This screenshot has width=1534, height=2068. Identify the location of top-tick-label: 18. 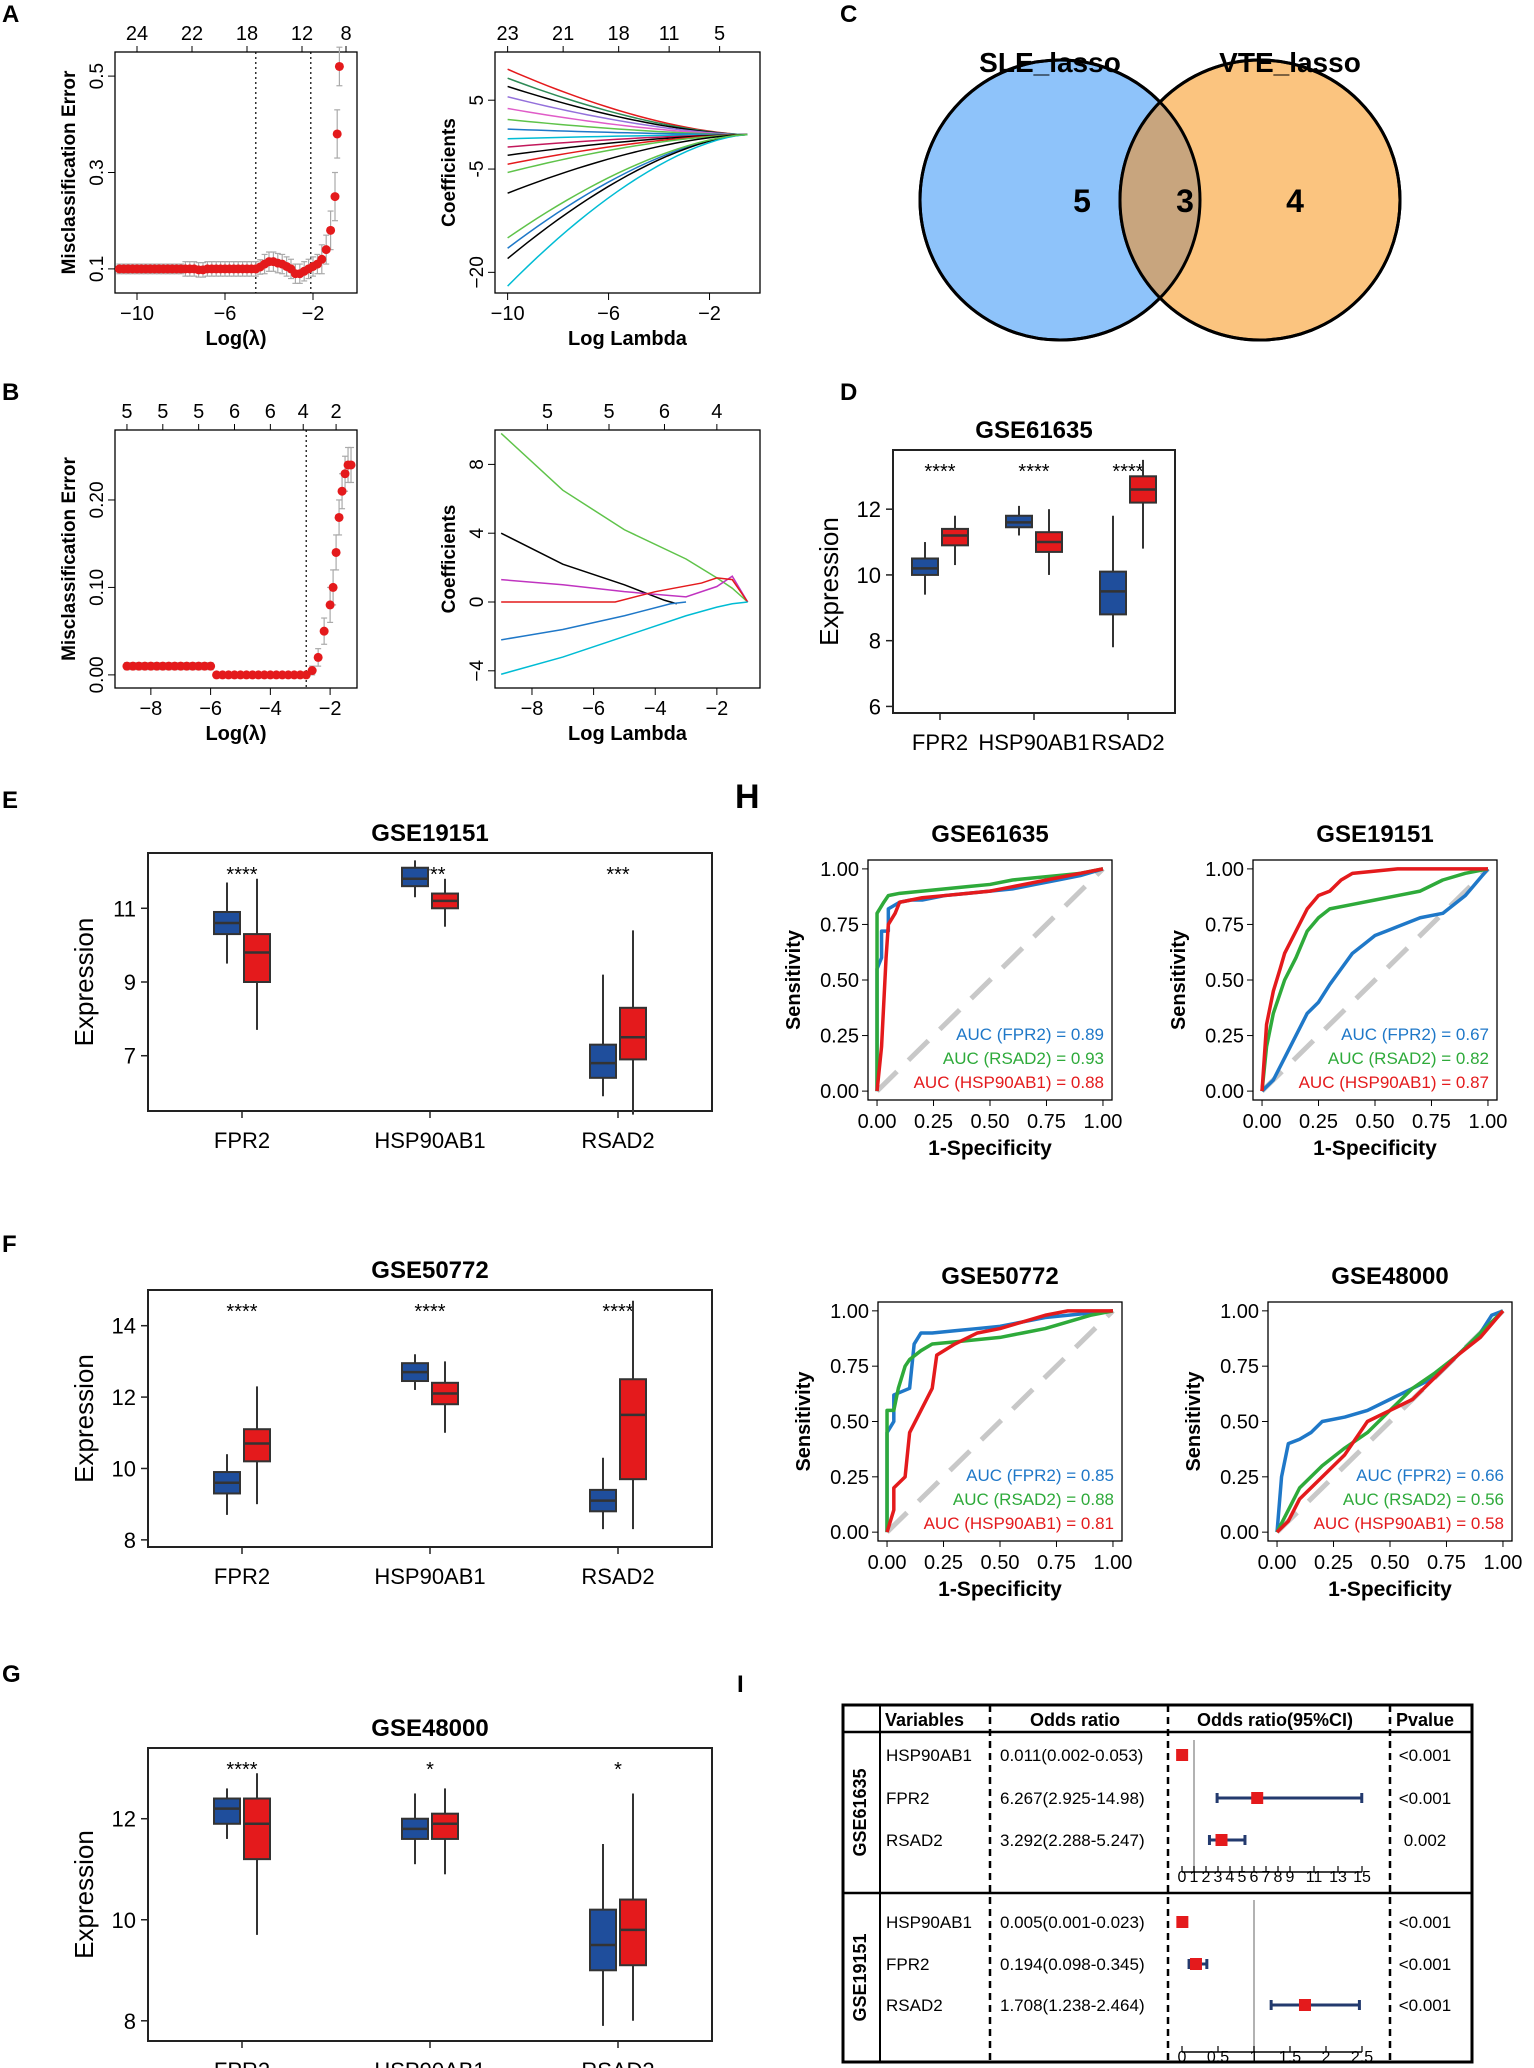
(619, 34).